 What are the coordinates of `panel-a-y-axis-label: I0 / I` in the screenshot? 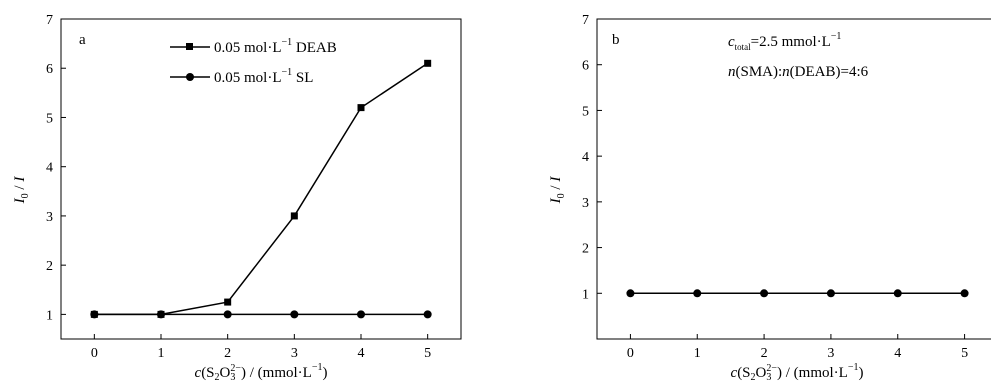 It's located at (21, 190).